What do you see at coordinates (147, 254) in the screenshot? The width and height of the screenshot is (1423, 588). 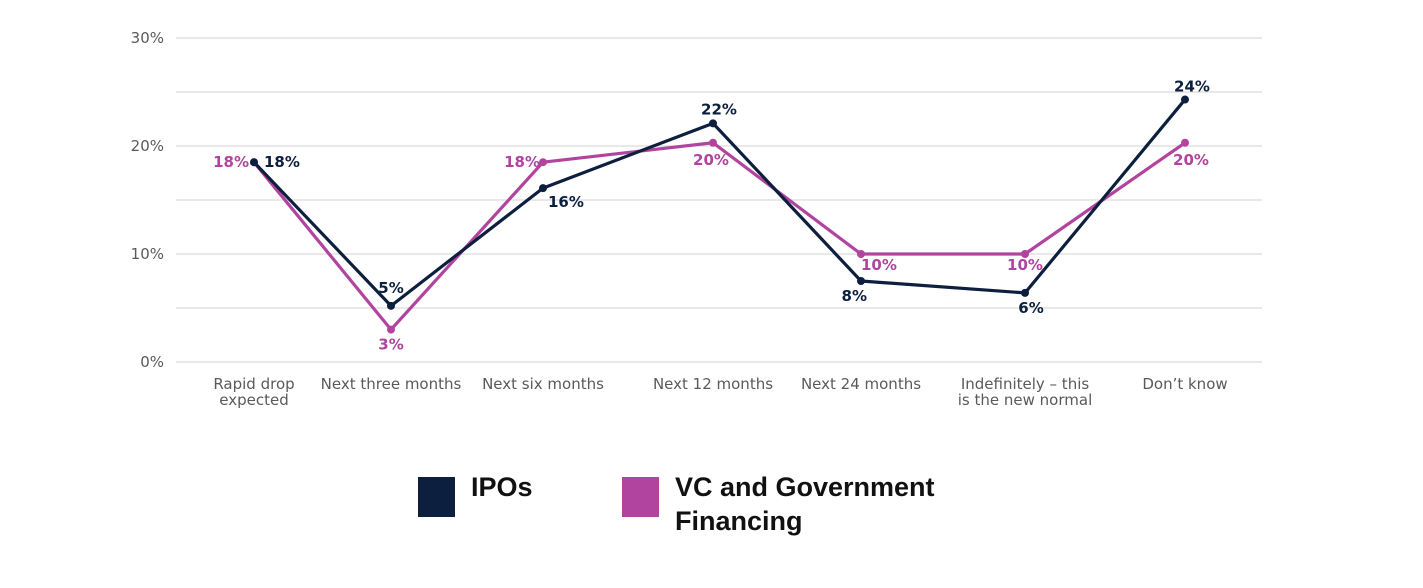 I see `y-tick-label: 10%` at bounding box center [147, 254].